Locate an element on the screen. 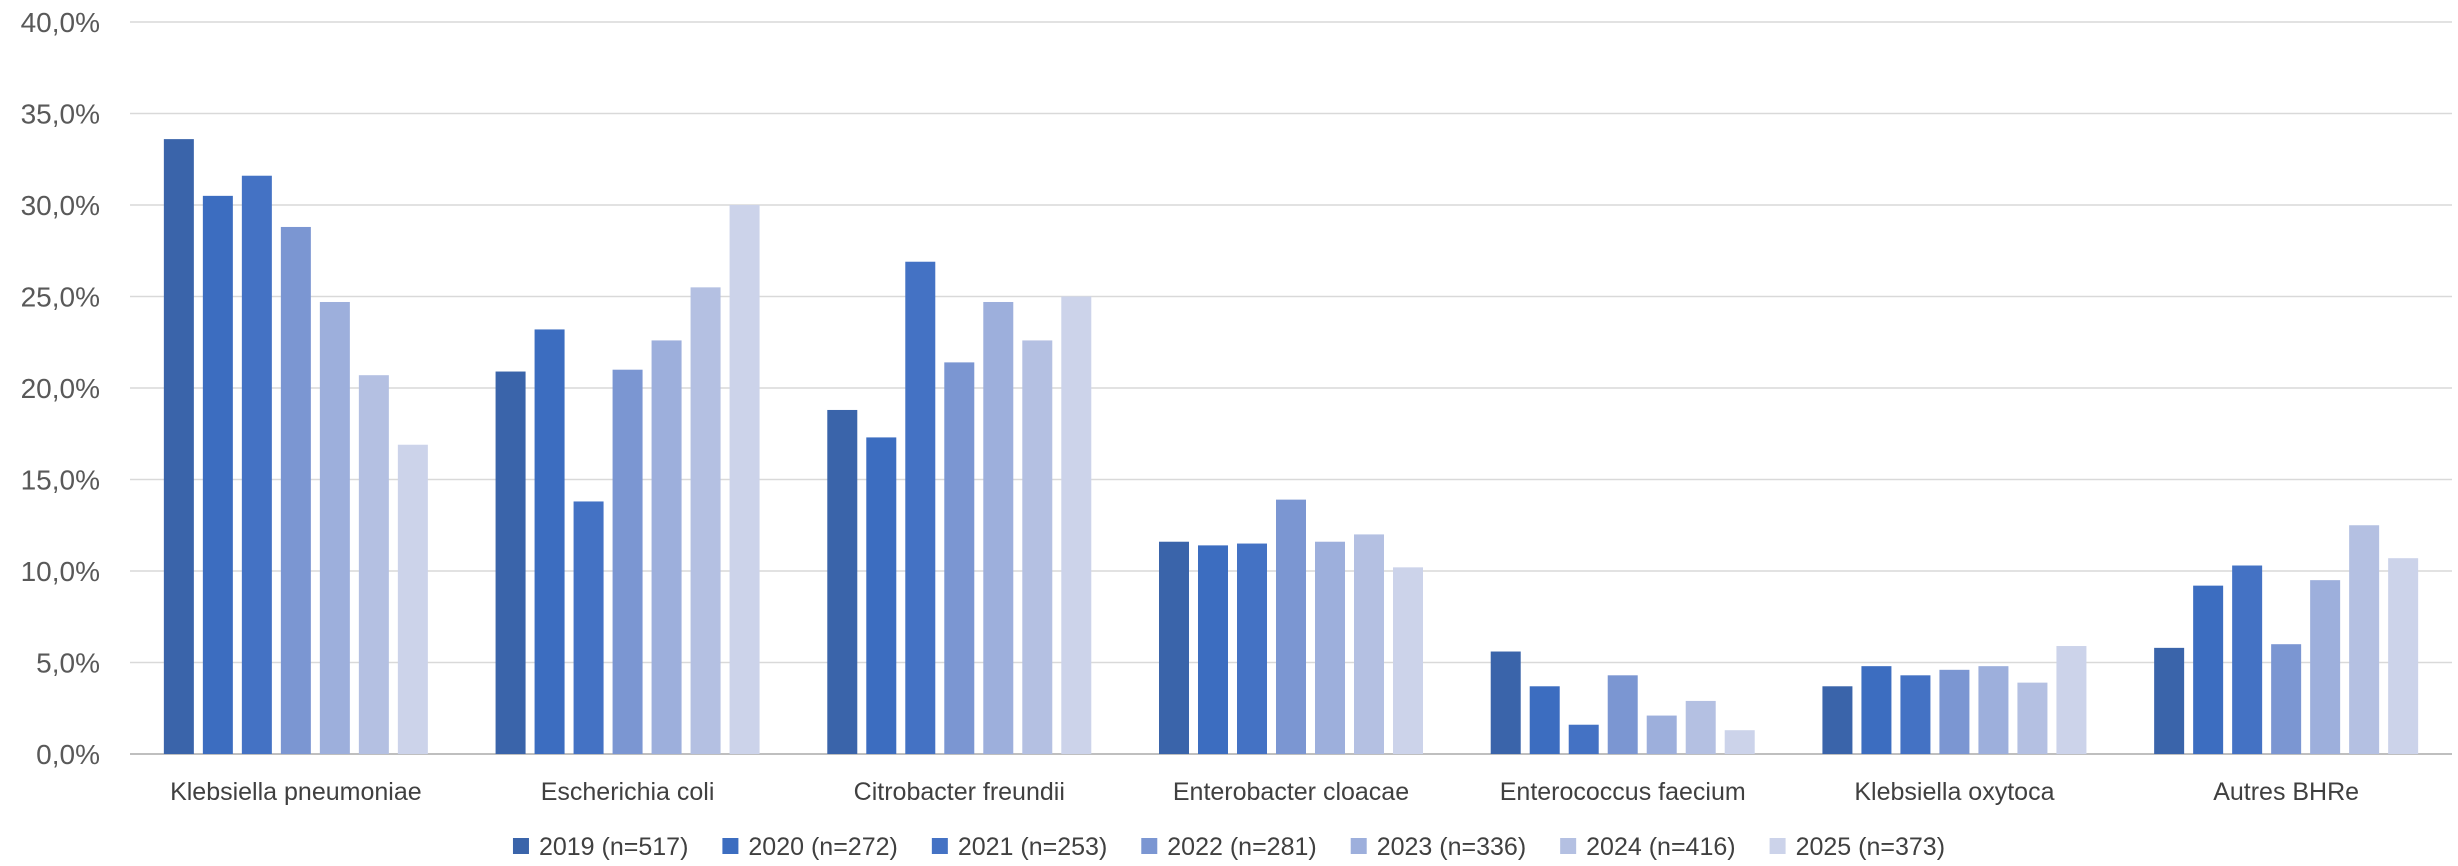  legend-label: 2020 (n=272) is located at coordinates (822, 847).